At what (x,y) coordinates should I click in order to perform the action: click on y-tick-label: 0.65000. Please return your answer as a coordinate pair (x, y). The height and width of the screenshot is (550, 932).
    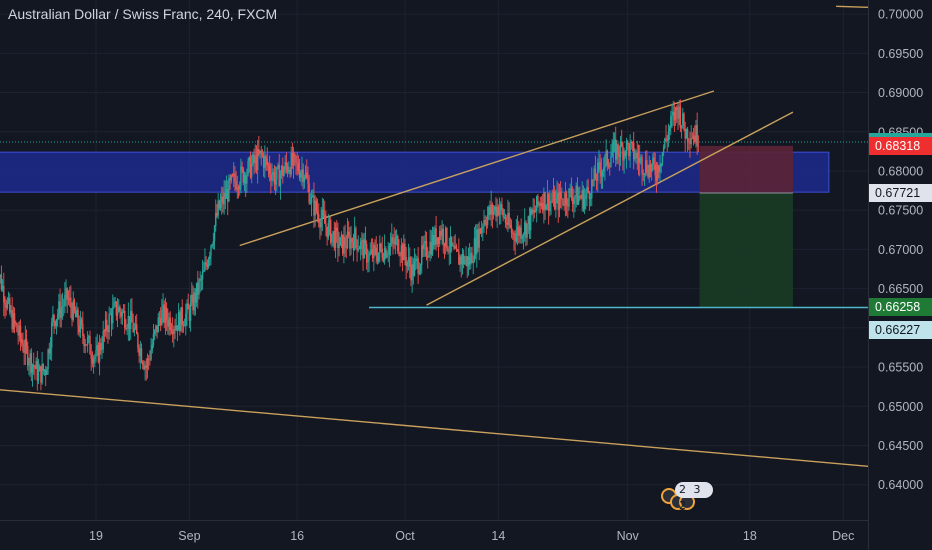
    Looking at the image, I should click on (900, 407).